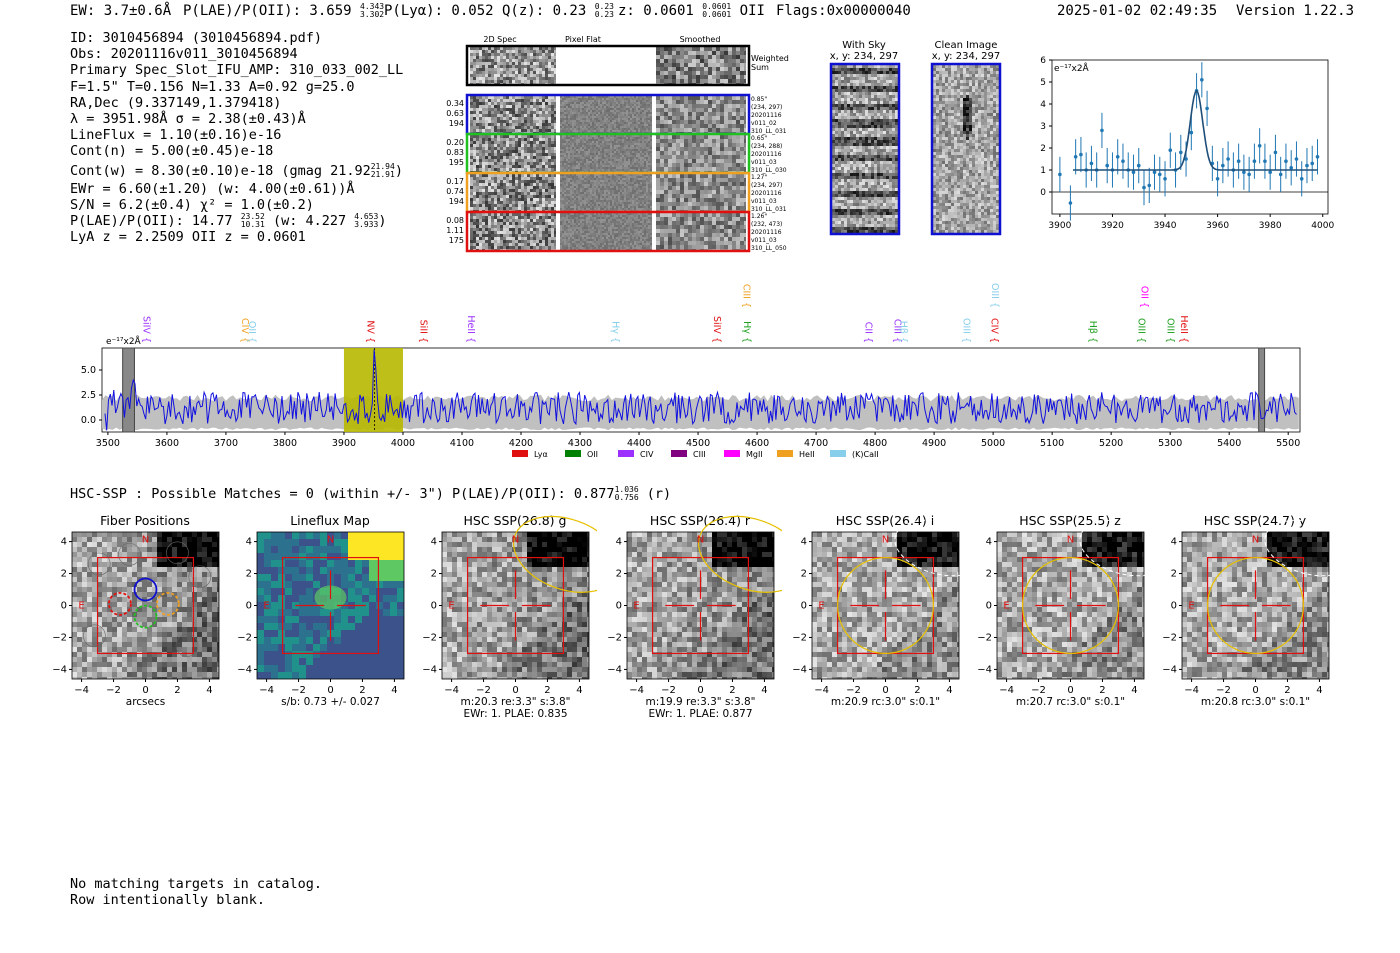  What do you see at coordinates (285, 443) in the screenshot?
I see `spectrum-x-tick-label: 3800` at bounding box center [285, 443].